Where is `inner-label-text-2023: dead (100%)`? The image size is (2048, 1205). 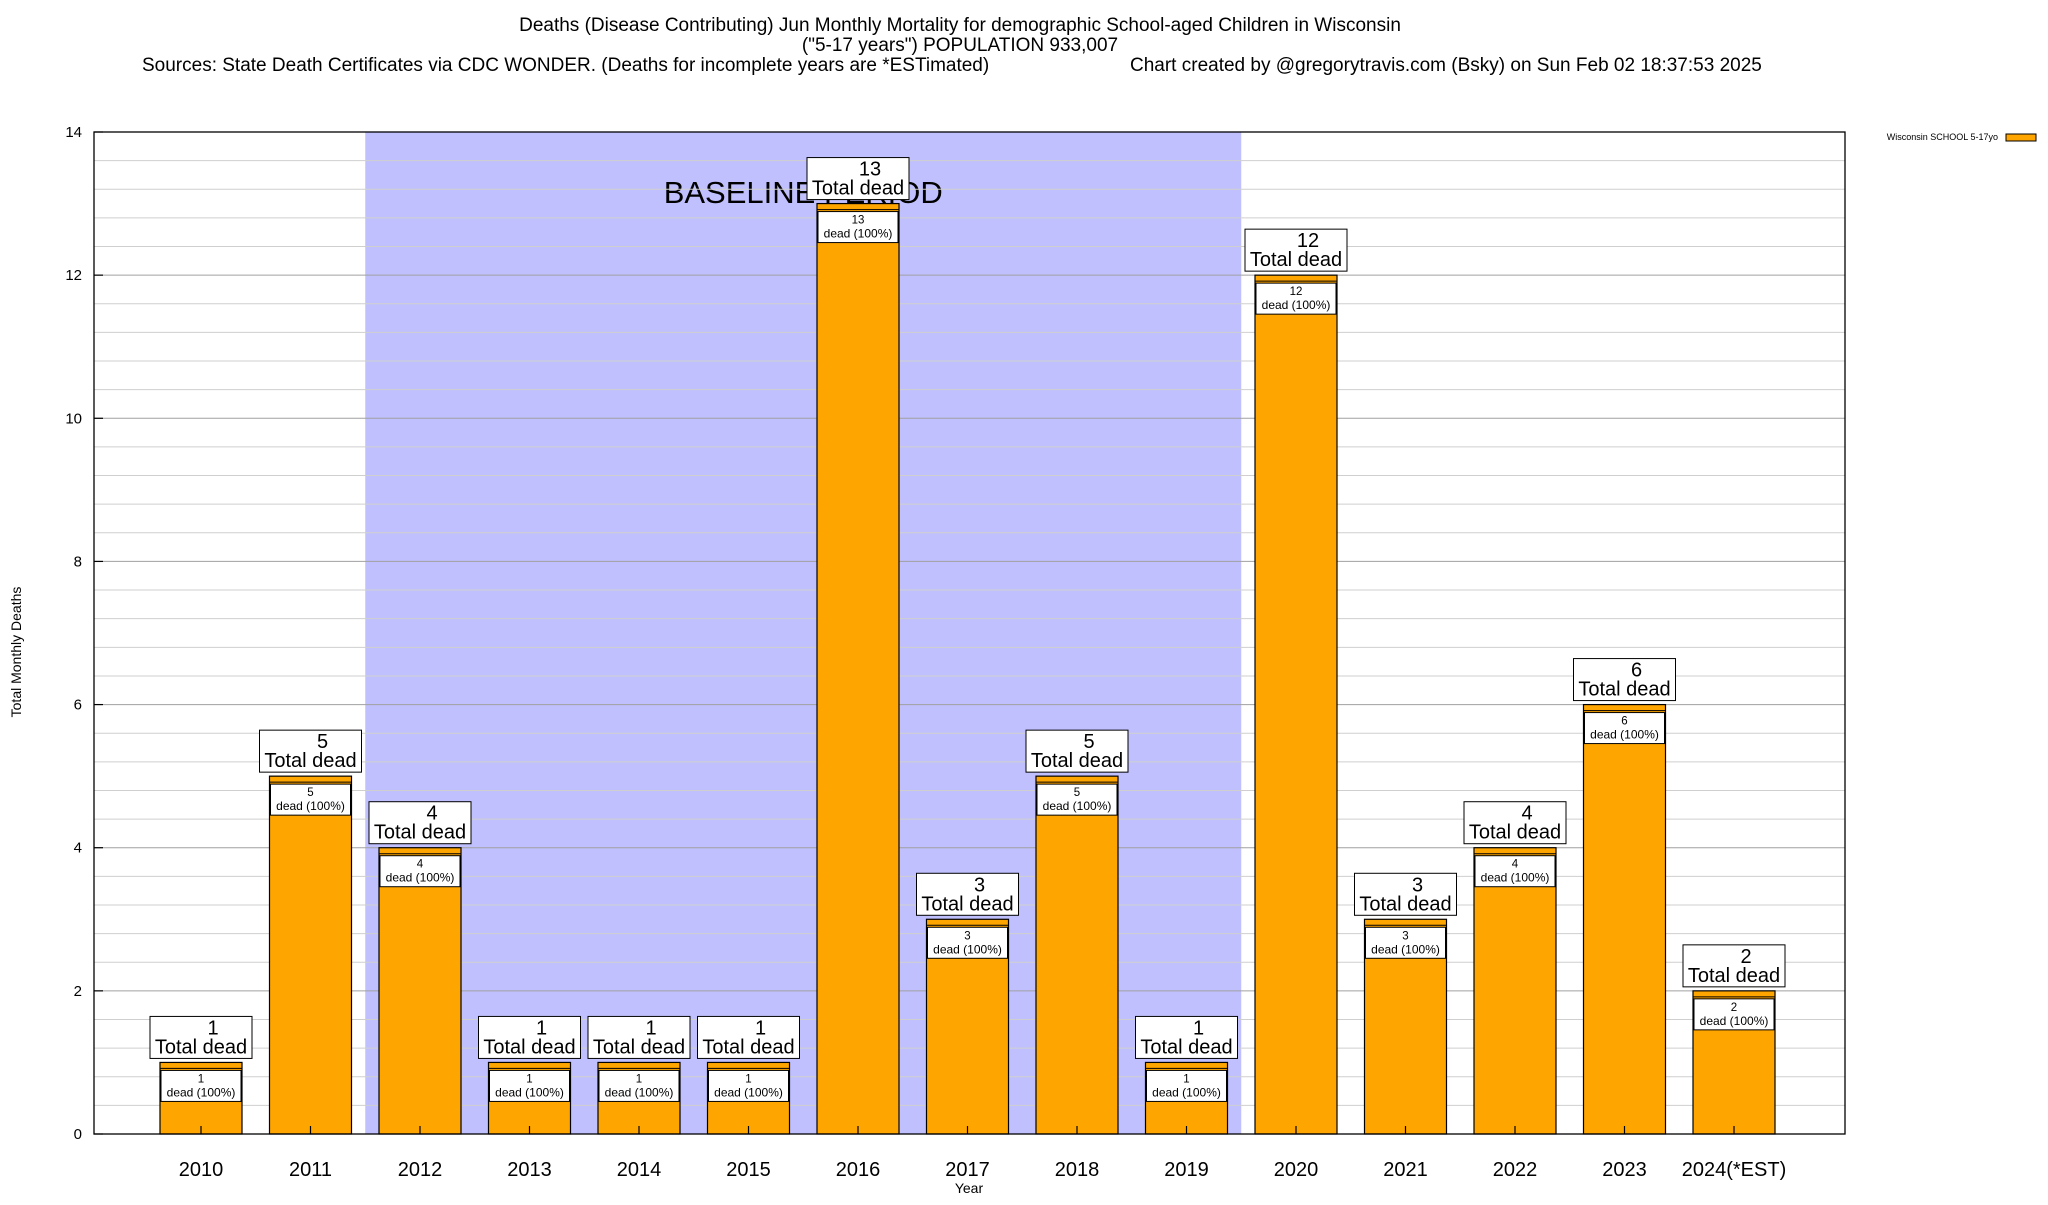 inner-label-text-2023: dead (100%) is located at coordinates (1624, 735).